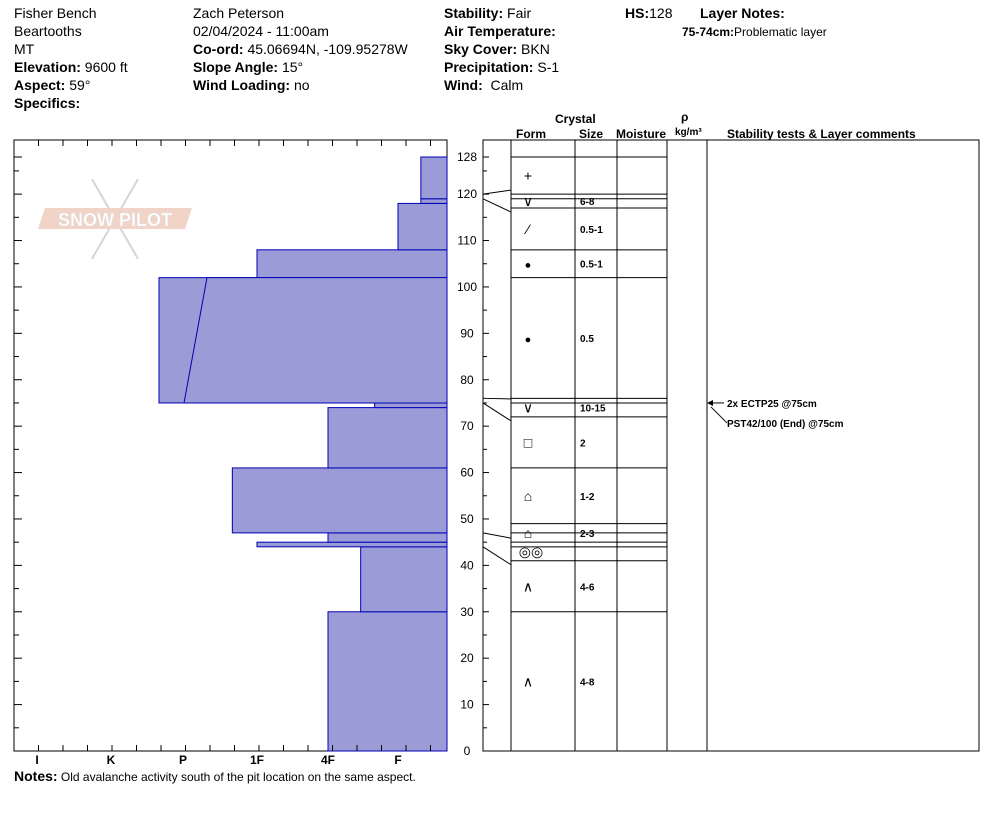  I want to click on grain-size-label: 10-15, so click(593, 409).